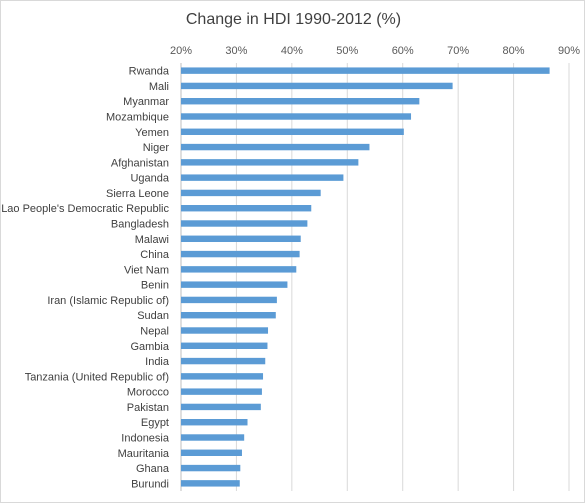 The image size is (585, 504). What do you see at coordinates (153, 469) in the screenshot?
I see `category-label: Ghana` at bounding box center [153, 469].